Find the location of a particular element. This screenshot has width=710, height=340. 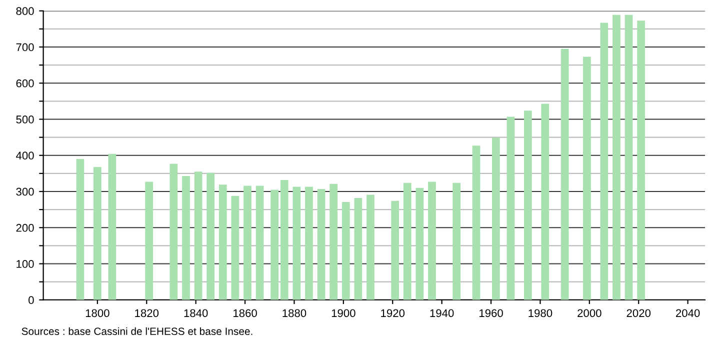

x-tick-label: 1840 is located at coordinates (196, 313).